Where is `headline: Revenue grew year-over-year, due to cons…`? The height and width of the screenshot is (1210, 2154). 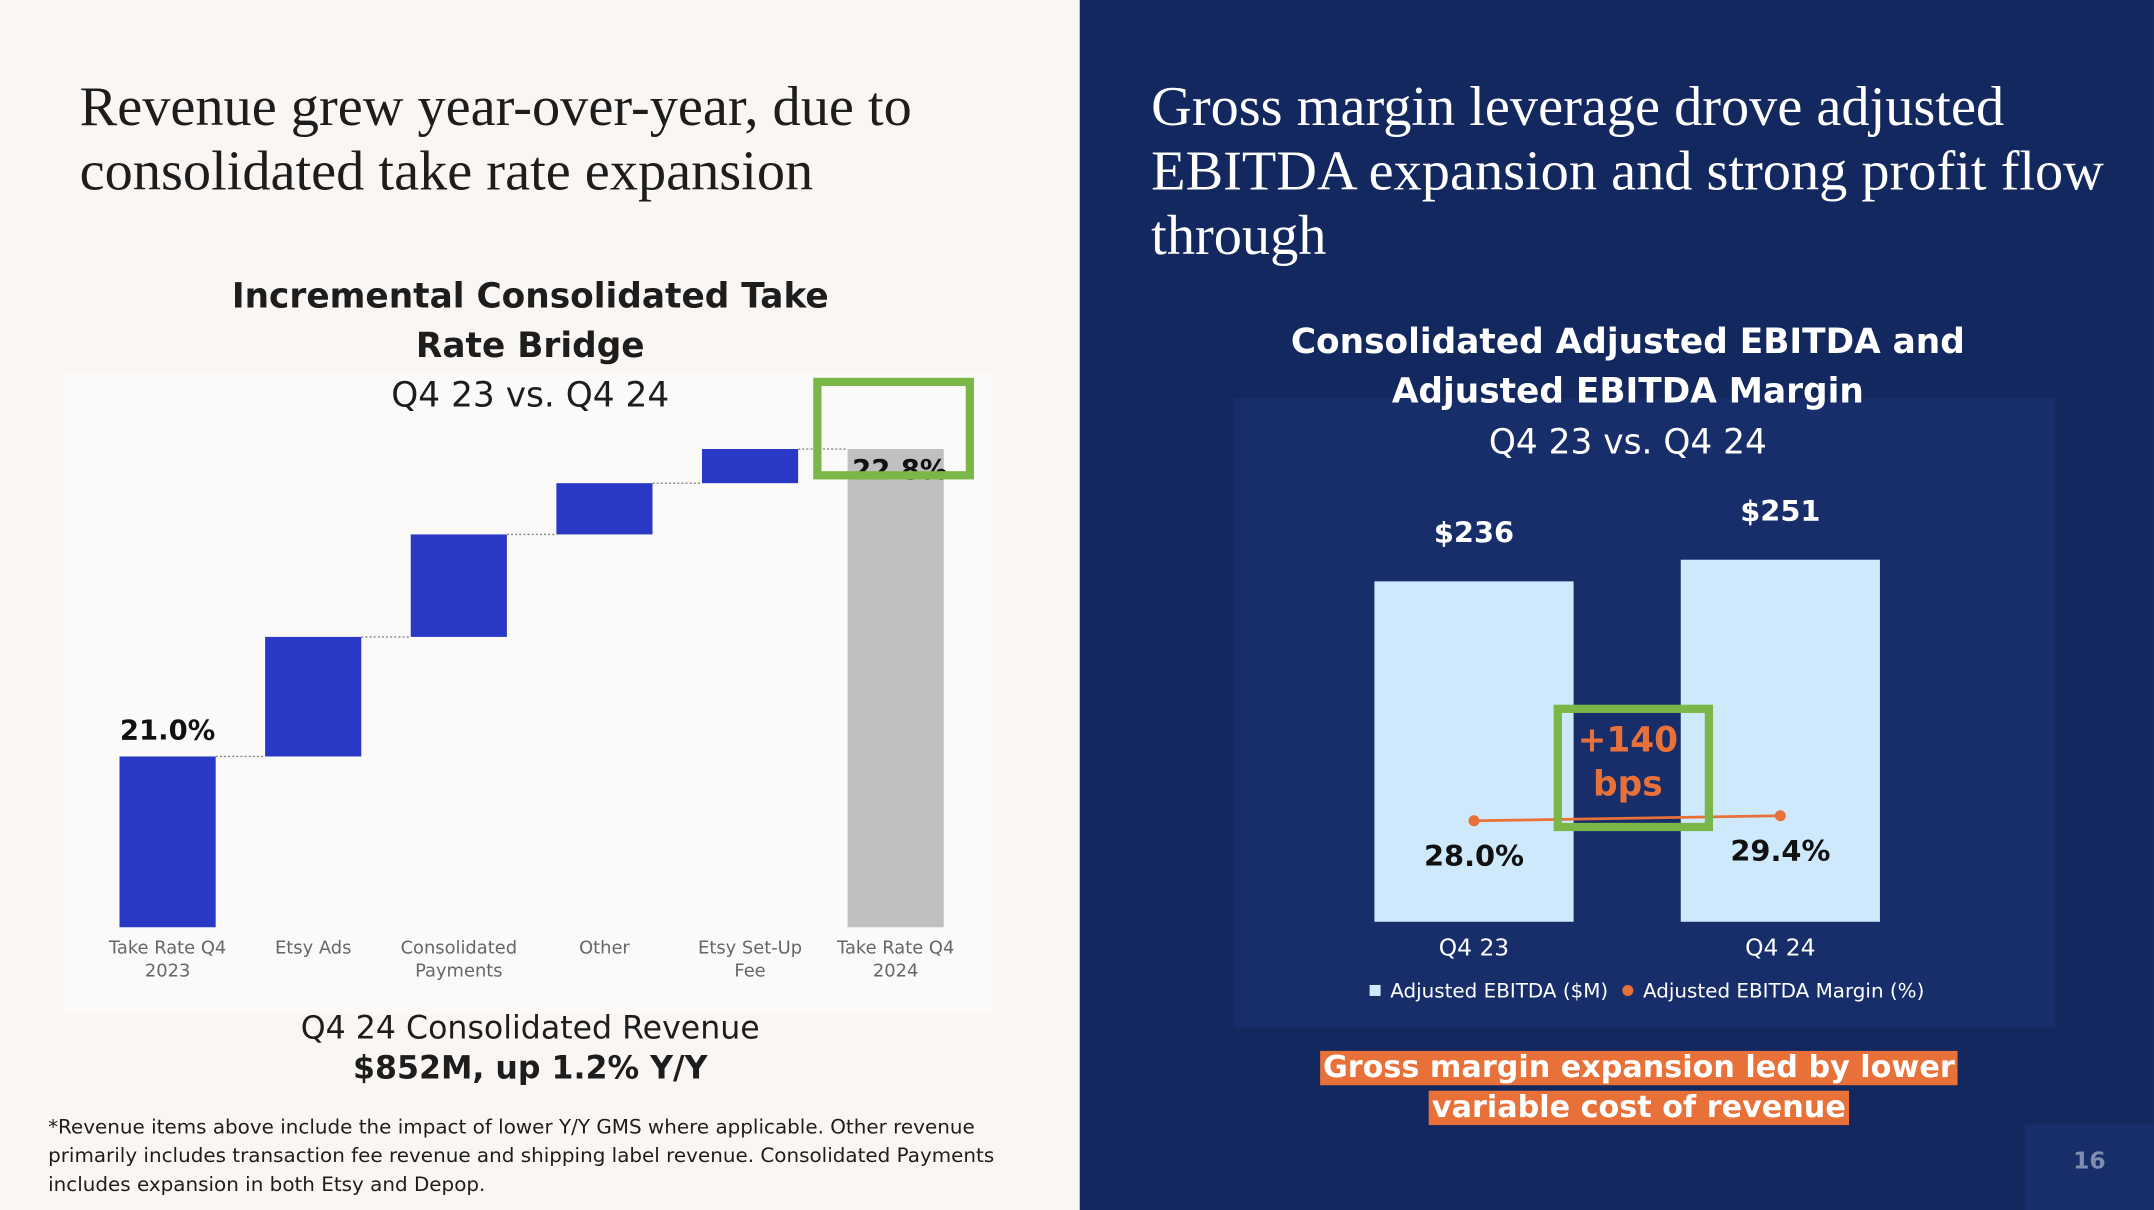
headline: Revenue grew year-over-year, due to cons… is located at coordinates (495, 138).